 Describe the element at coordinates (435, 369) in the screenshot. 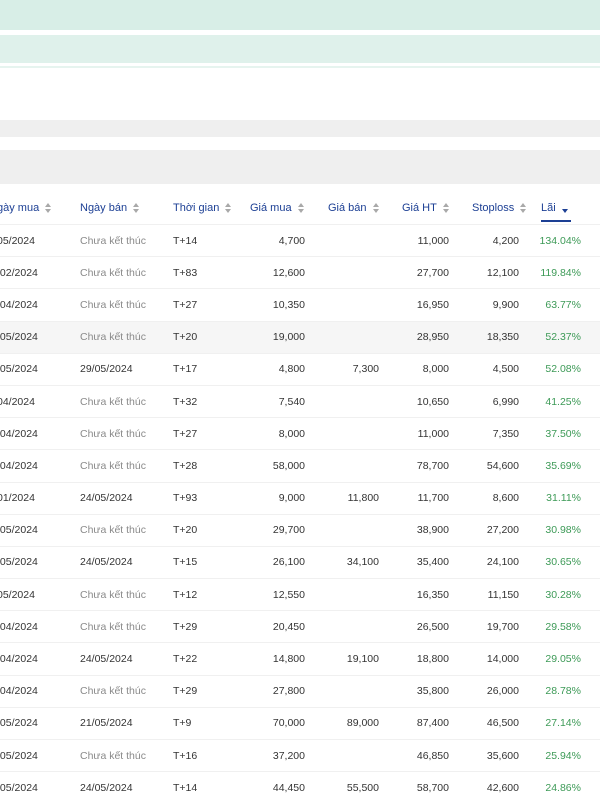

I see `cell-gia-ht: 8,000` at that location.